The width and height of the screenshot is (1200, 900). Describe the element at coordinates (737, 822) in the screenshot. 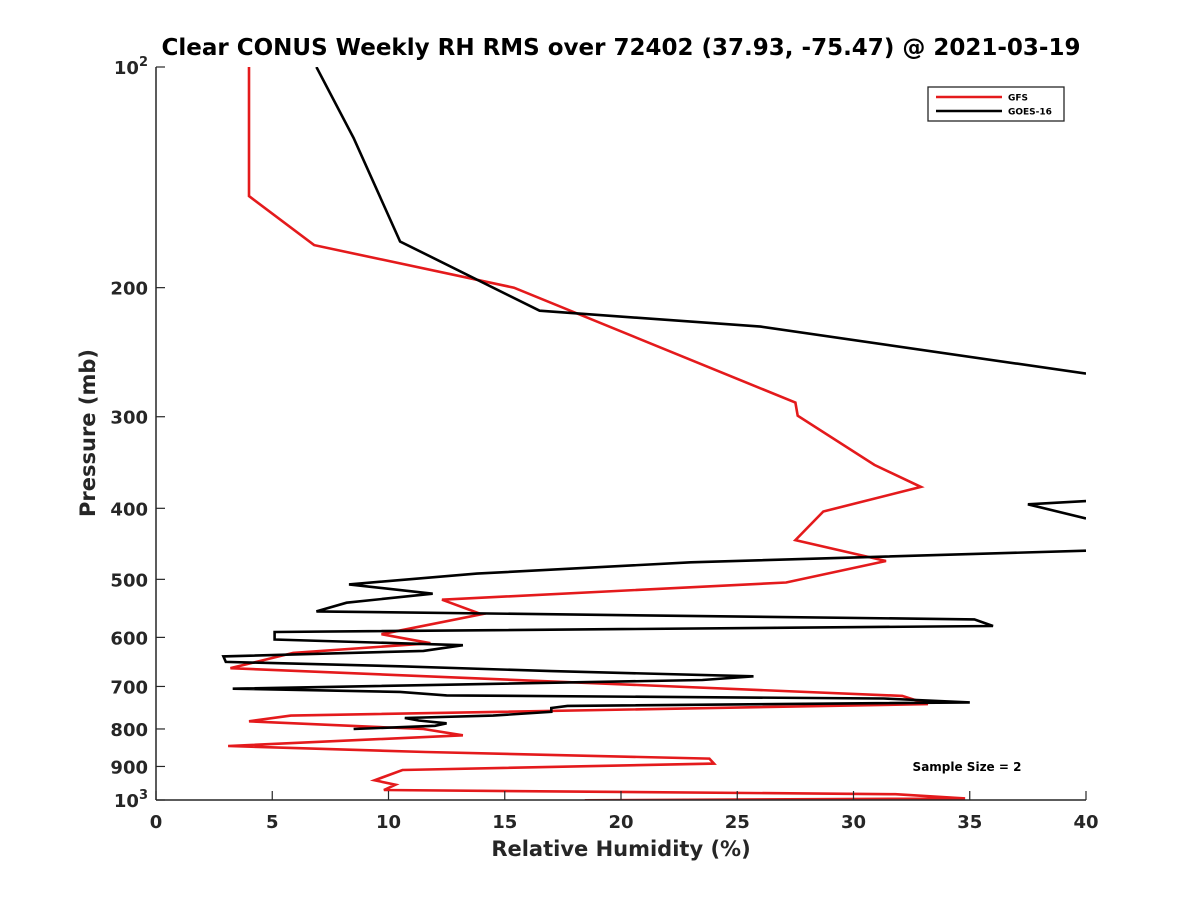

I see `x-tick-label: 25` at that location.